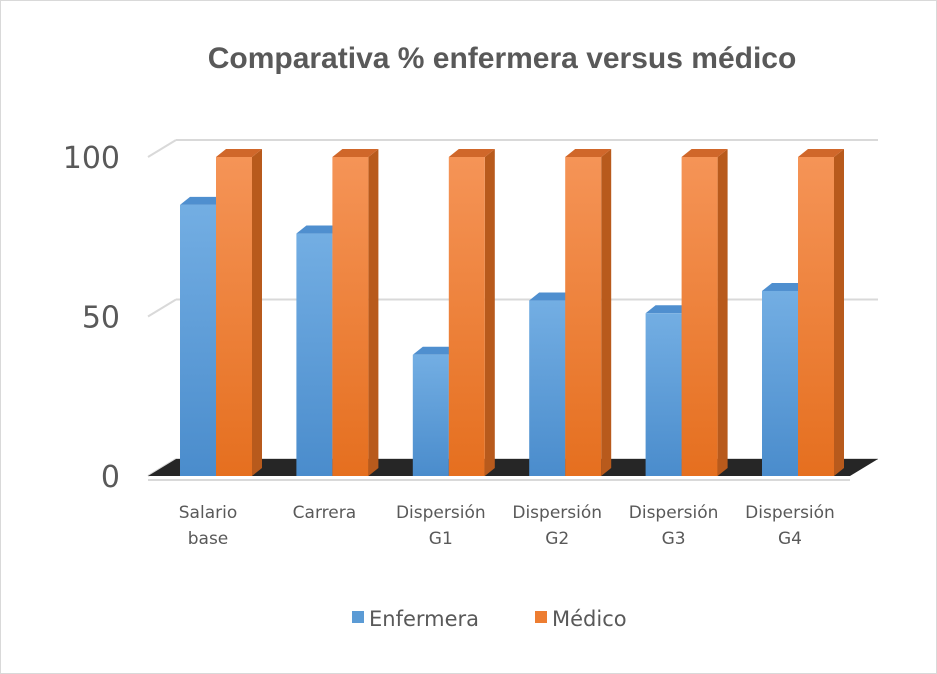 The height and width of the screenshot is (674, 937). Describe the element at coordinates (424, 619) in the screenshot. I see `legend-label: Enfermera` at that location.